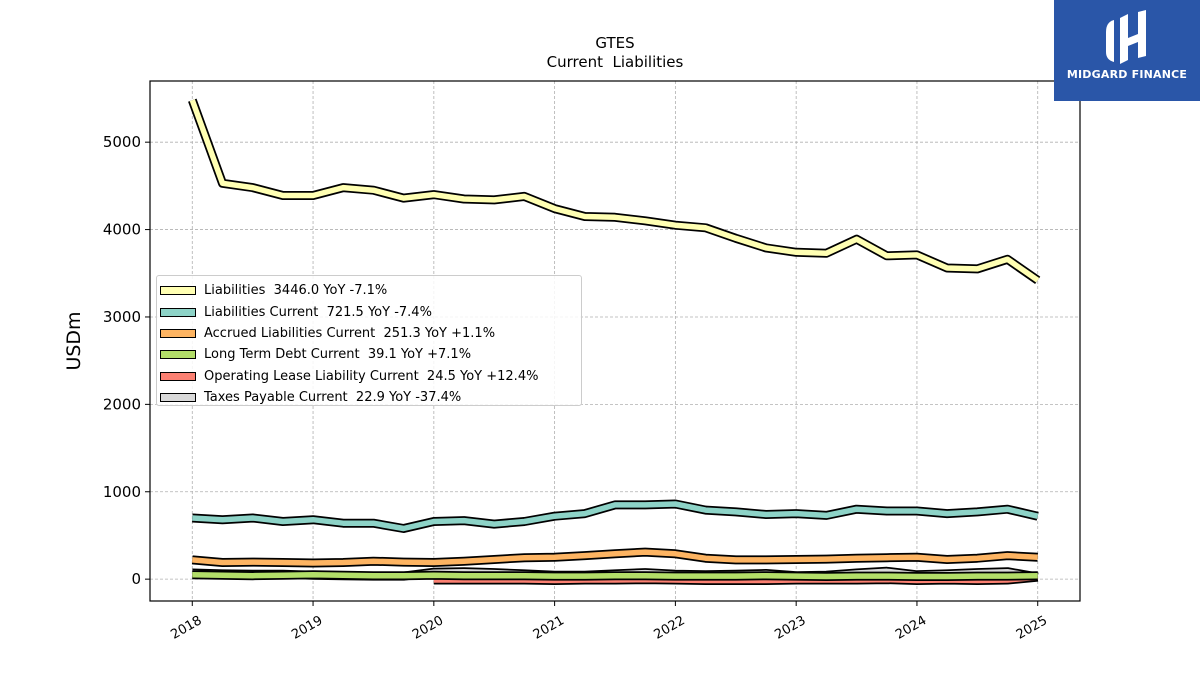 The height and width of the screenshot is (675, 1200). What do you see at coordinates (74, 340) in the screenshot?
I see `y-axis-label: USDm` at bounding box center [74, 340].